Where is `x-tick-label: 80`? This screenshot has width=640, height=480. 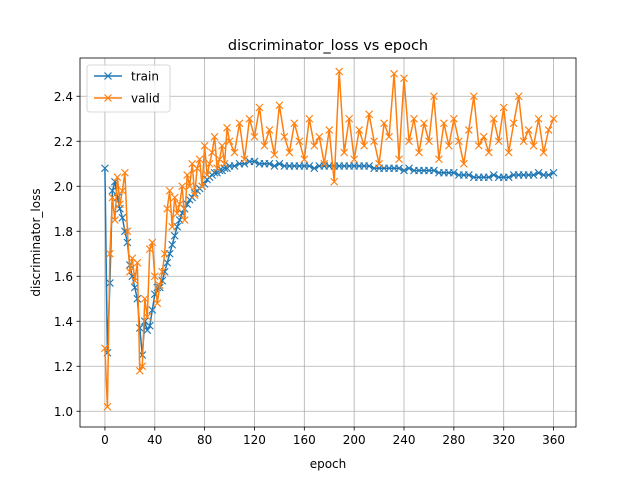
x-tick-label: 80 is located at coordinates (204, 440).